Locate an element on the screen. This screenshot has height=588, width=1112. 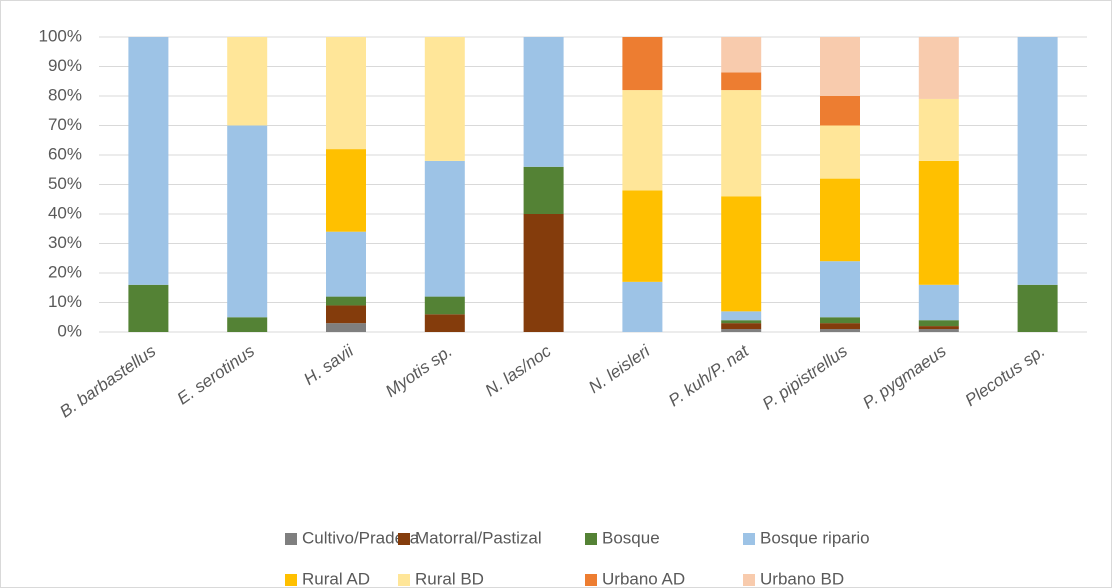
y-tick-label: 50% is located at coordinates (65, 183).